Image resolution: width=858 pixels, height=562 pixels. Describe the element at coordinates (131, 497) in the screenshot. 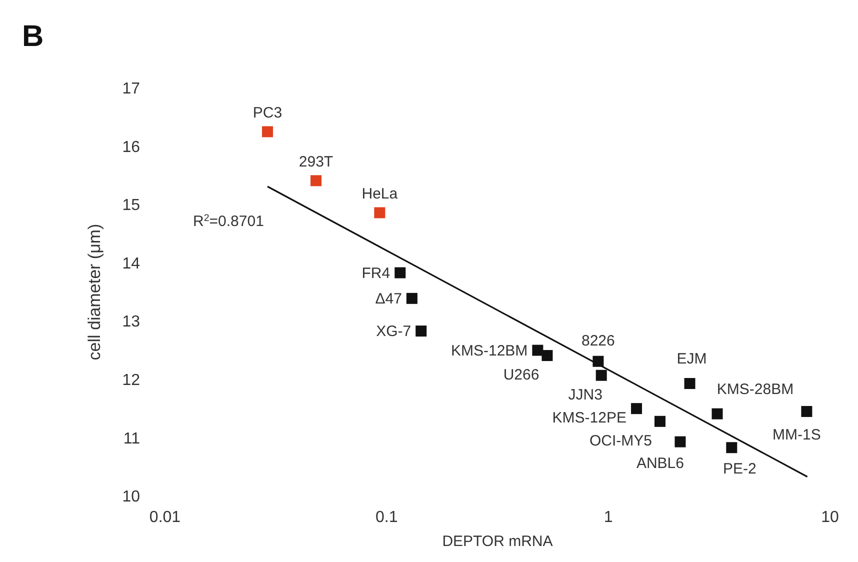

I see `y-tick-label: 10` at that location.